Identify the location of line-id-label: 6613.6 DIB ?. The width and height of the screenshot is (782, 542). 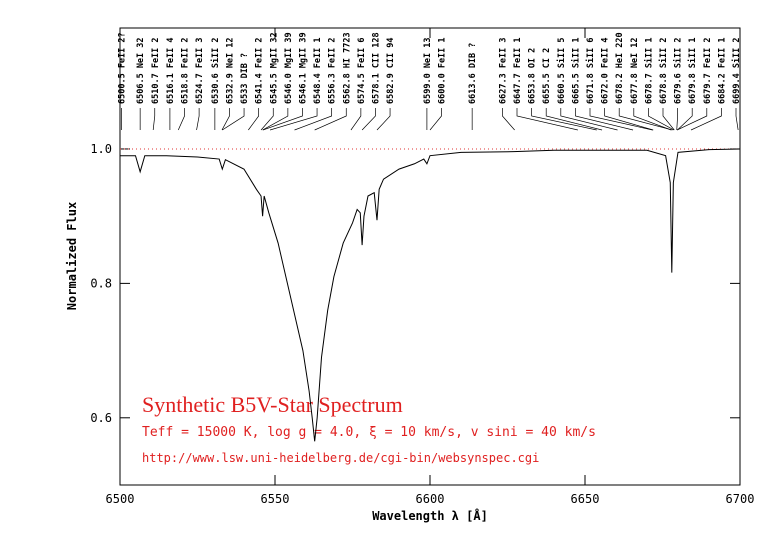
(473, 73).